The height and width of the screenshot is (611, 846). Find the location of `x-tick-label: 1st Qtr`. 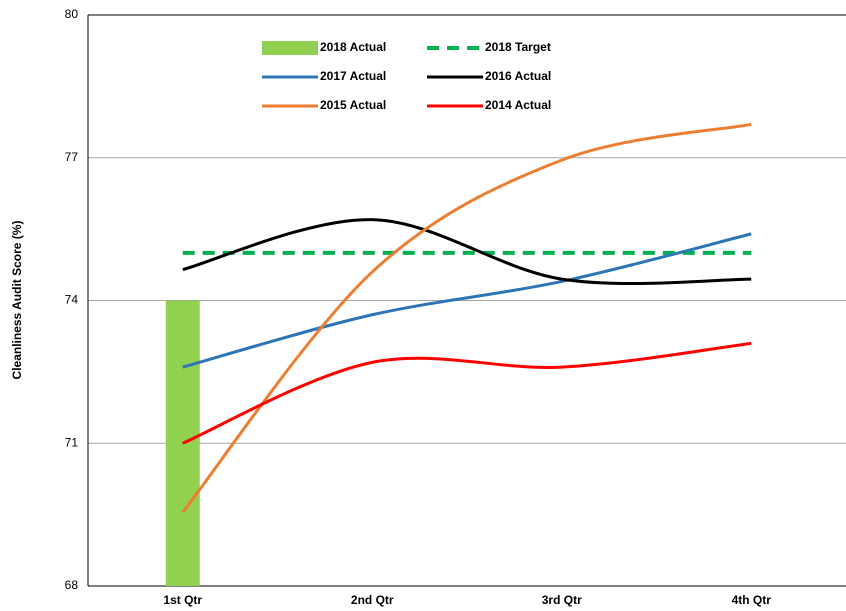

x-tick-label: 1st Qtr is located at coordinates (182, 600).